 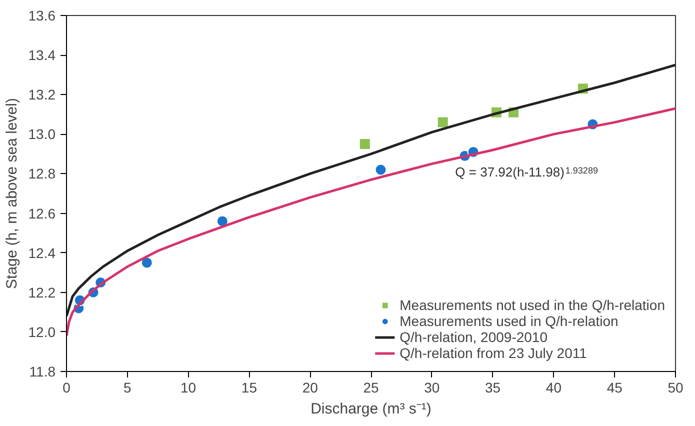 What do you see at coordinates (532, 305) in the screenshot?
I see `legend-label: Measurements not used in the Q/h-relation` at bounding box center [532, 305].